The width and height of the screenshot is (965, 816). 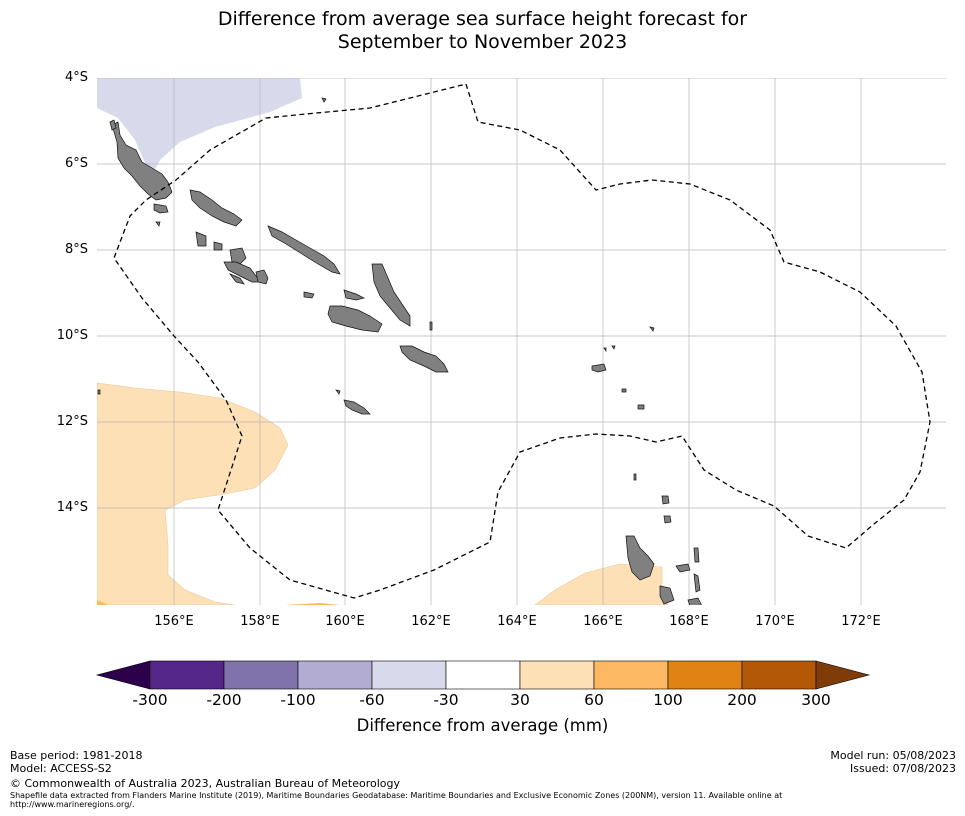 What do you see at coordinates (345, 621) in the screenshot?
I see `lon-label-160e: 160°E` at bounding box center [345, 621].